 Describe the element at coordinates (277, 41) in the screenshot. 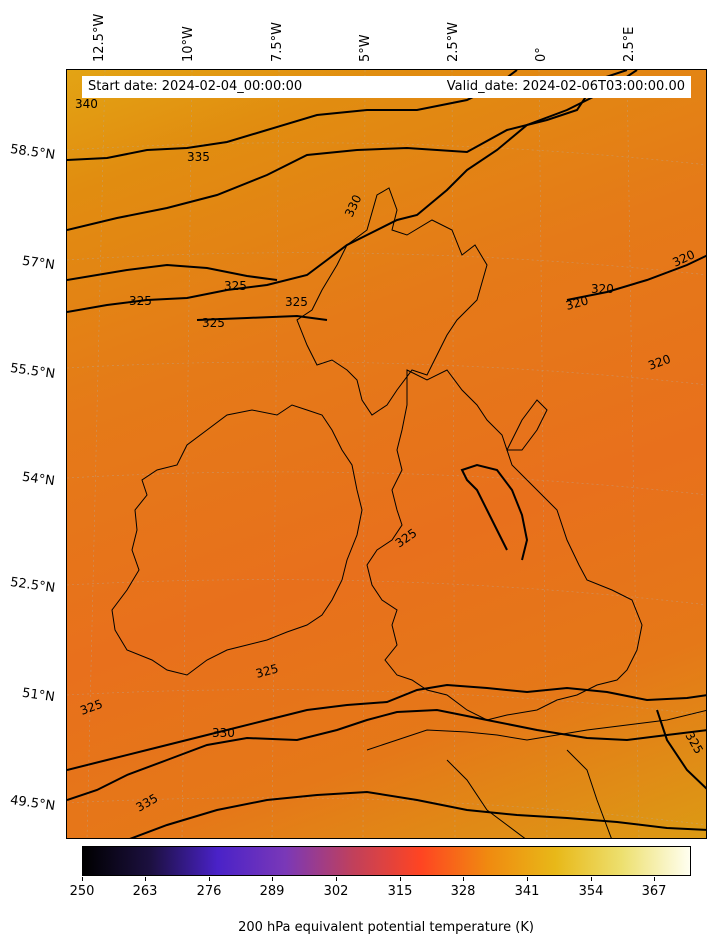

I see `longitude-label: 7.5°W` at that location.